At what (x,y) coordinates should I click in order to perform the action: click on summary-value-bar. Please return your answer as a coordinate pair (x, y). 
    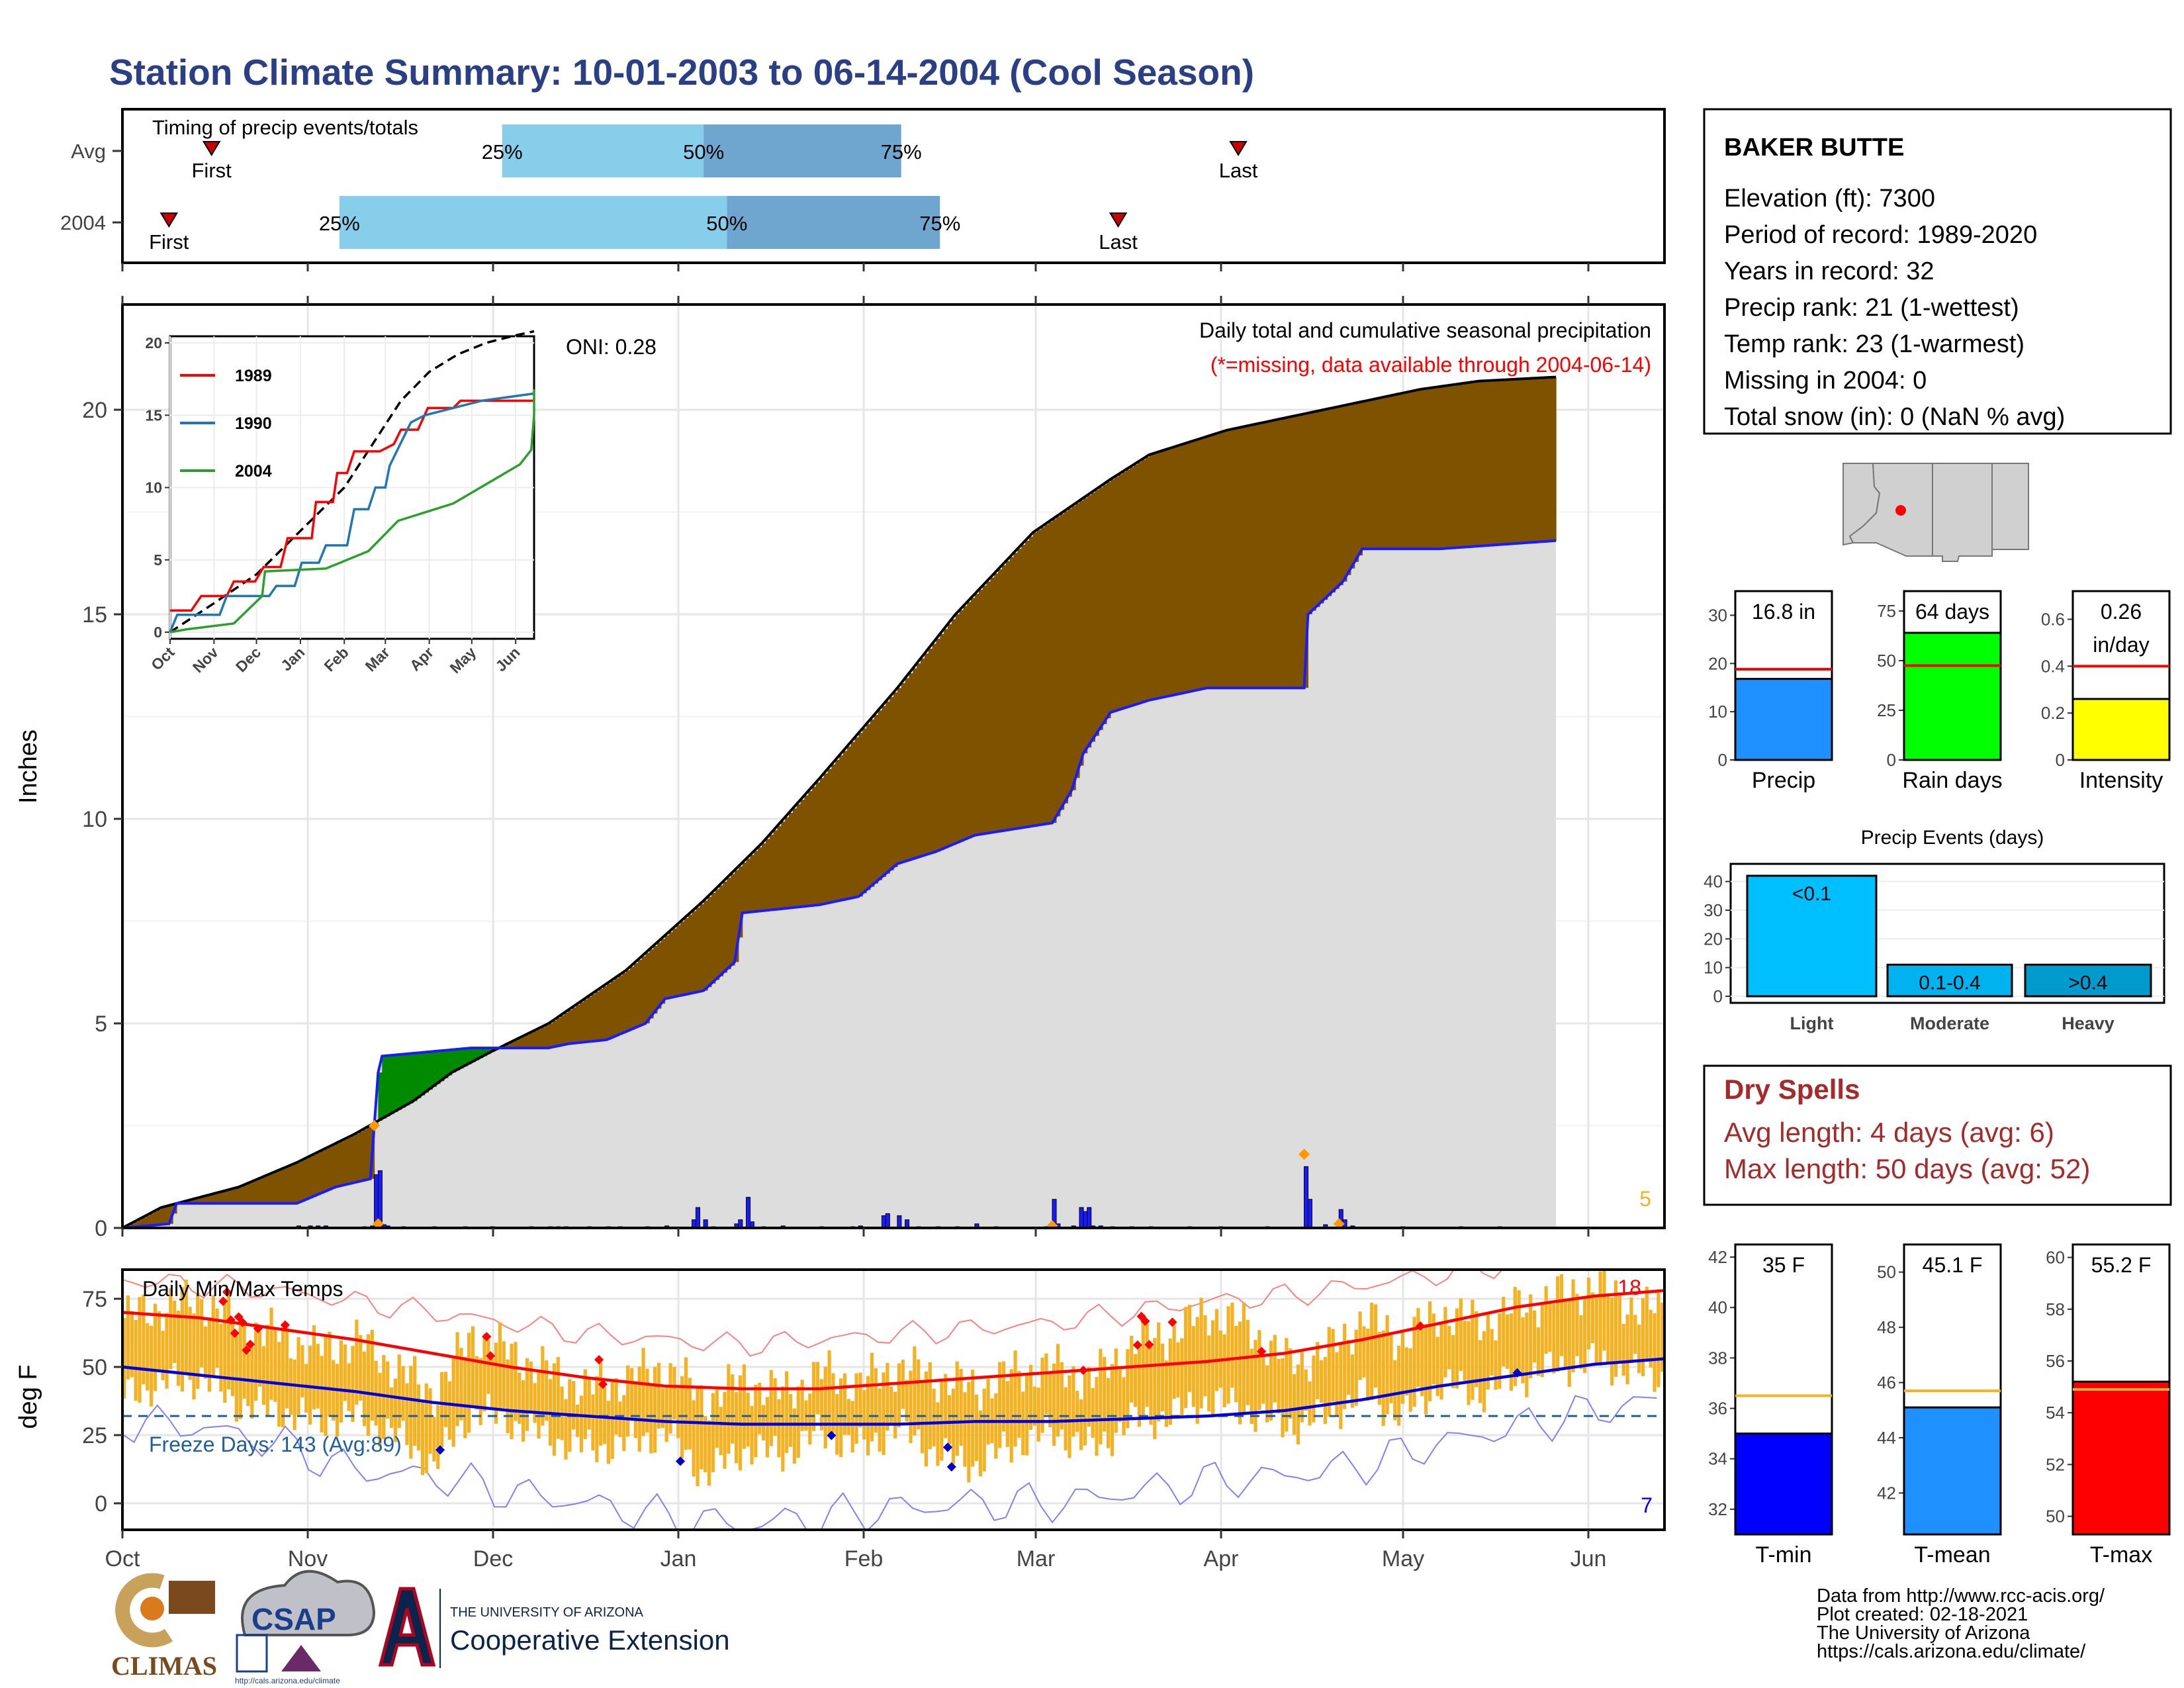
    Looking at the image, I should click on (1783, 719).